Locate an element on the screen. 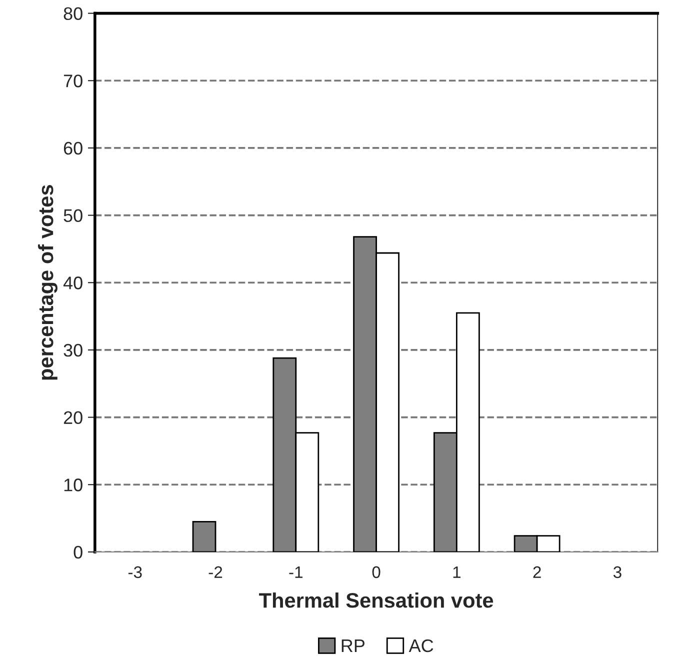 This screenshot has height=665, width=678. y-tick-label: 60 is located at coordinates (73, 148).